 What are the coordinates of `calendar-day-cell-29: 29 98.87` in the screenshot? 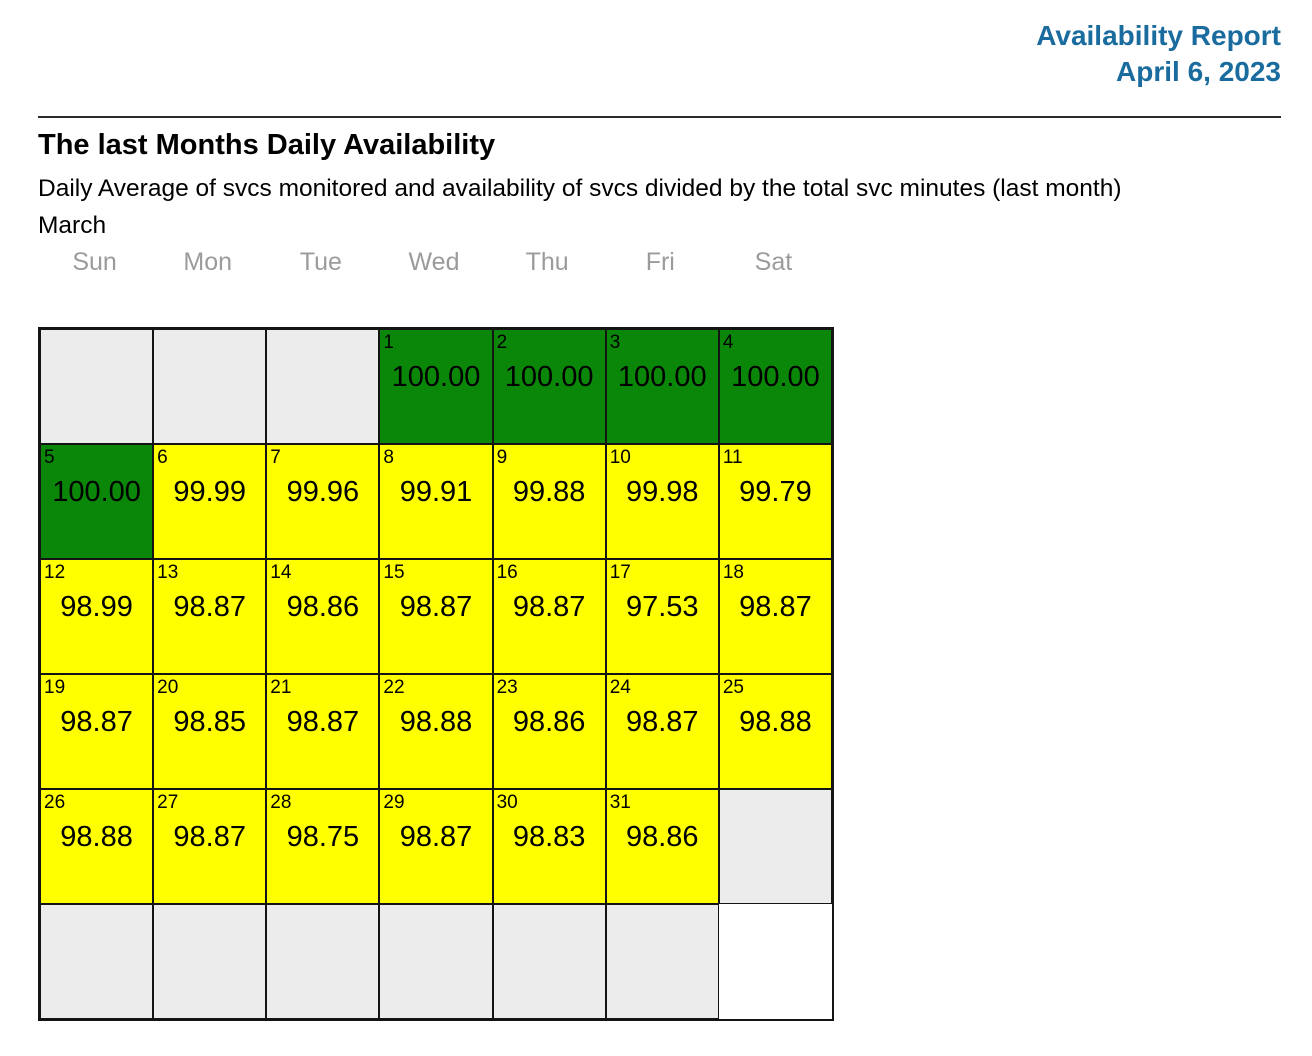 It's located at (436, 846).